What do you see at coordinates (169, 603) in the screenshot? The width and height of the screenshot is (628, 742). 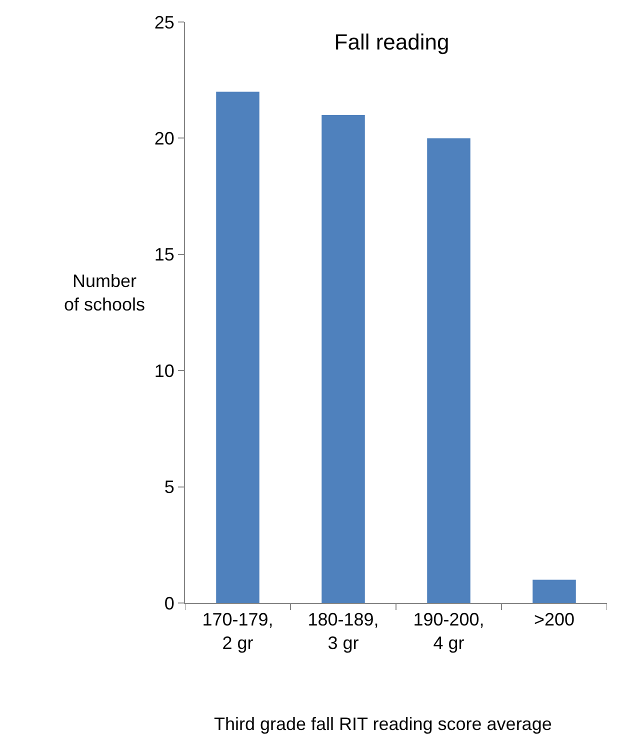 I see `y-tick-label: 0` at bounding box center [169, 603].